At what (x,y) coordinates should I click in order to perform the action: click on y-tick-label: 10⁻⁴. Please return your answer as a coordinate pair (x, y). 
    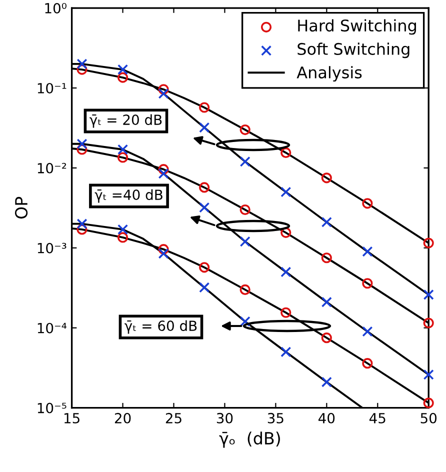
    Looking at the image, I should click on (52, 328).